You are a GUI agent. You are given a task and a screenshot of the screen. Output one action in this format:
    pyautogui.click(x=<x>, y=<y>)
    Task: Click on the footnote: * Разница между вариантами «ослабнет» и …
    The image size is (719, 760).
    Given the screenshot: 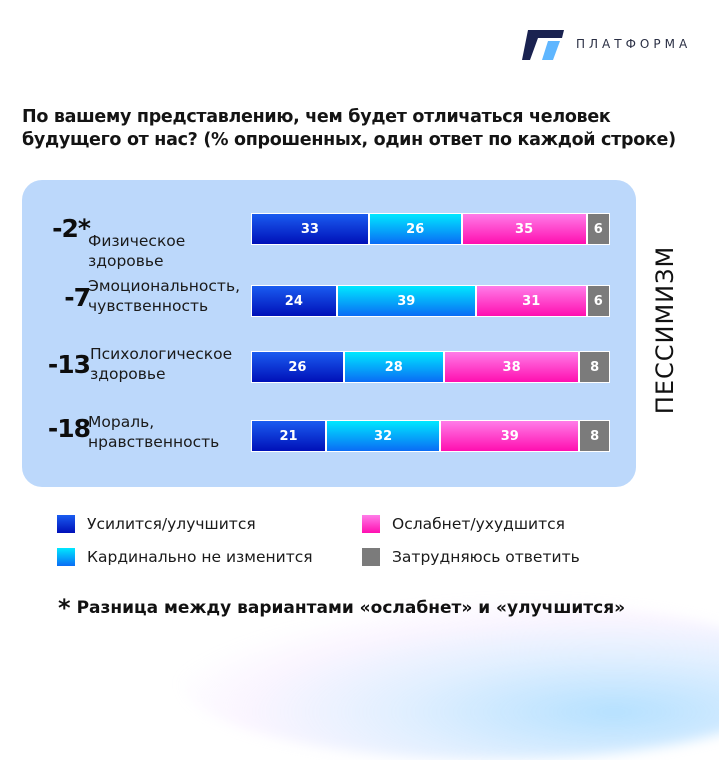 What is the action you would take?
    pyautogui.click(x=342, y=608)
    